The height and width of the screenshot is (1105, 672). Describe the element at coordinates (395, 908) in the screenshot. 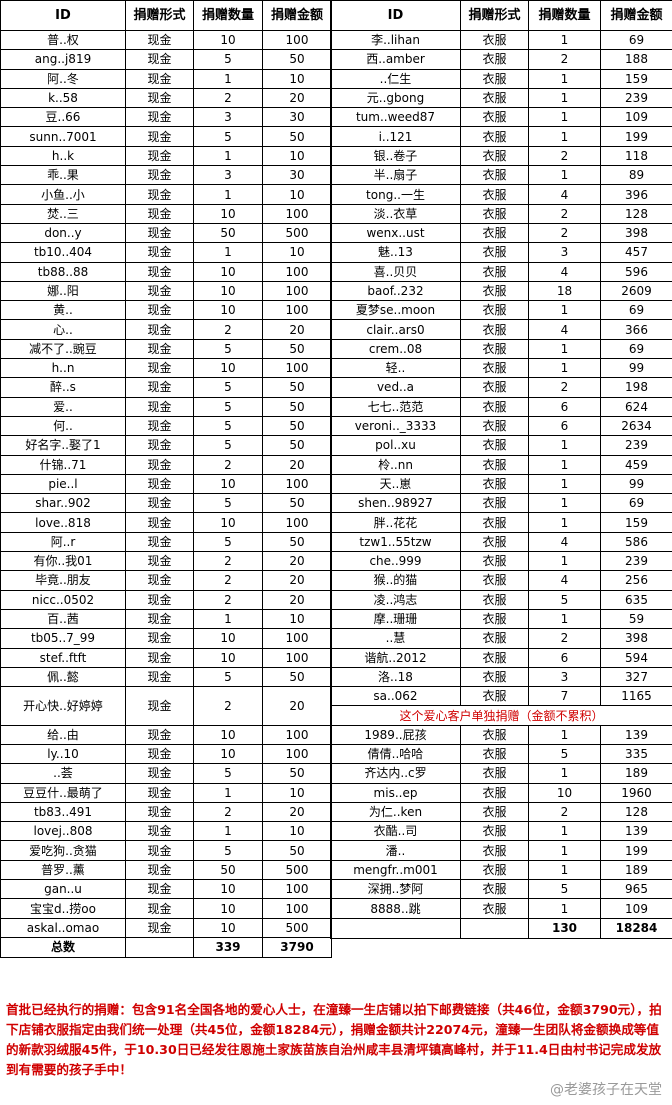

I see `cell: 8888..跳` at that location.